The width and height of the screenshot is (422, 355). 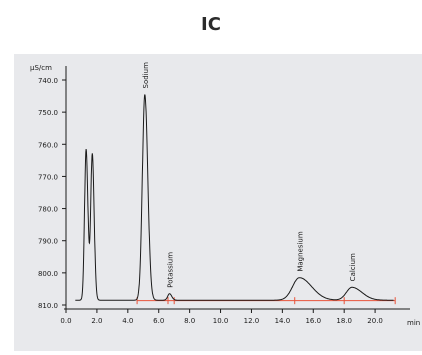 What do you see at coordinates (300, 251) in the screenshot?
I see `peak-label-magnesium: Magnesium` at bounding box center [300, 251].